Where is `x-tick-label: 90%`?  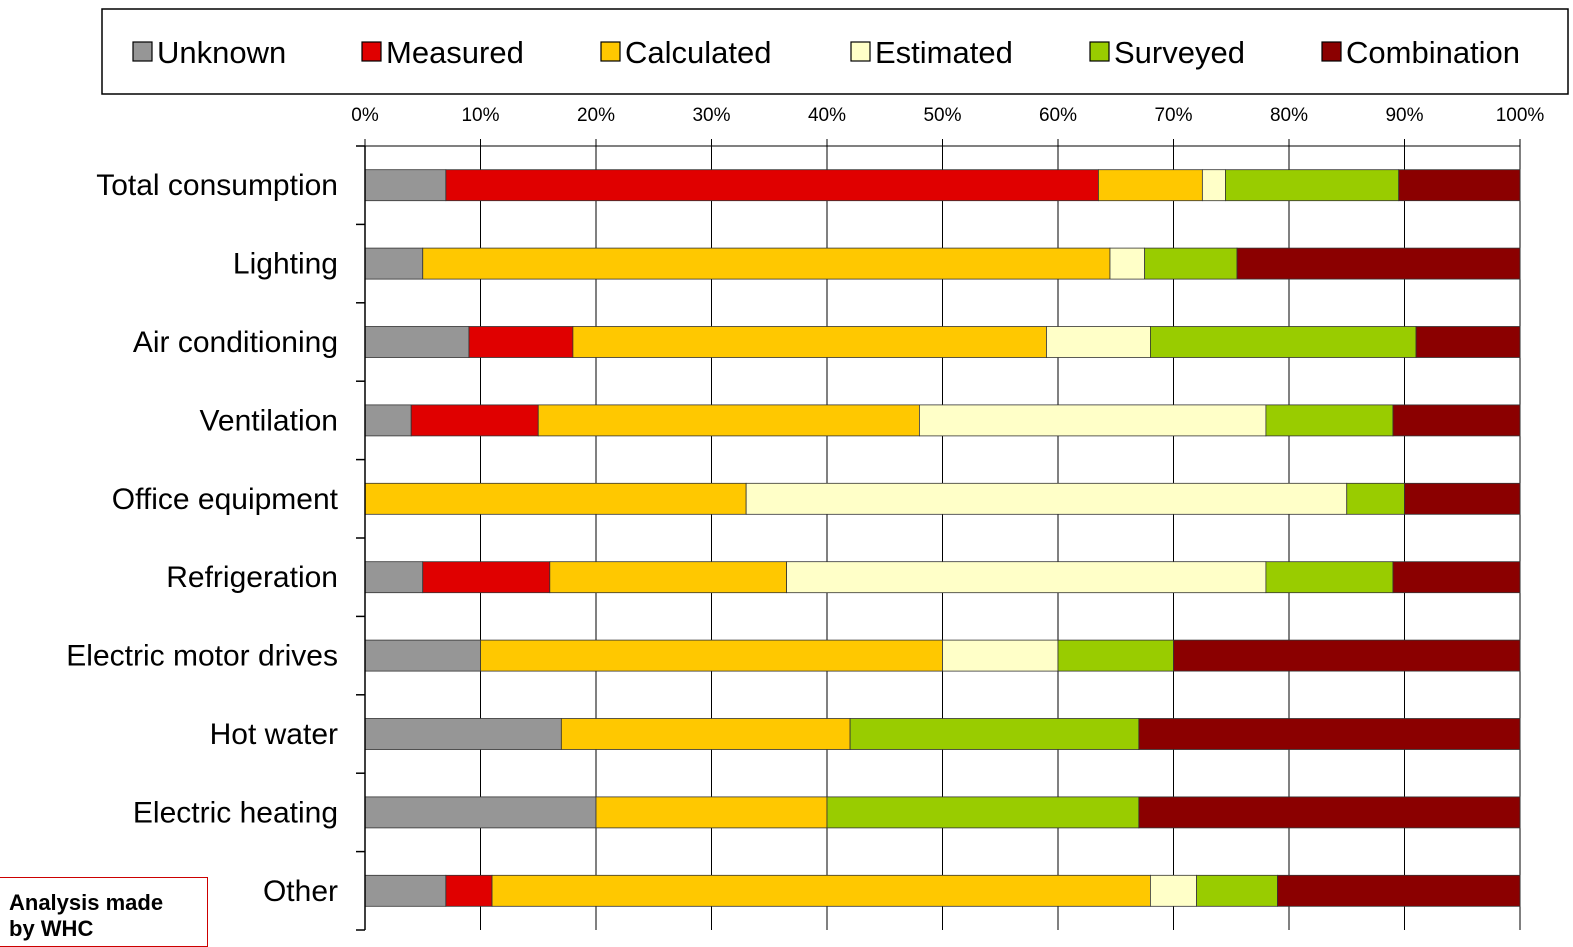
x-tick-label: 90% is located at coordinates (1404, 115).